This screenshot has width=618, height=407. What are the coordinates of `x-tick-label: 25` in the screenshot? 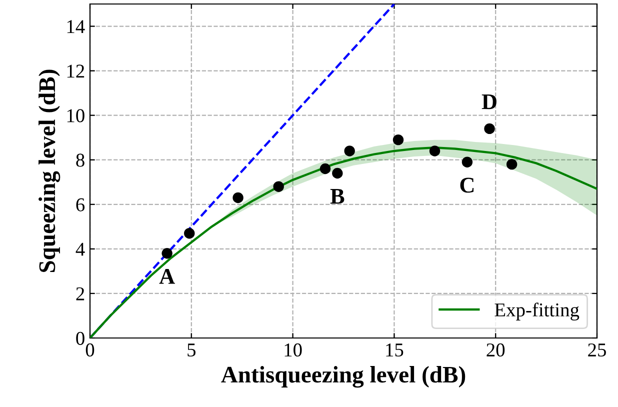 It's located at (597, 350).